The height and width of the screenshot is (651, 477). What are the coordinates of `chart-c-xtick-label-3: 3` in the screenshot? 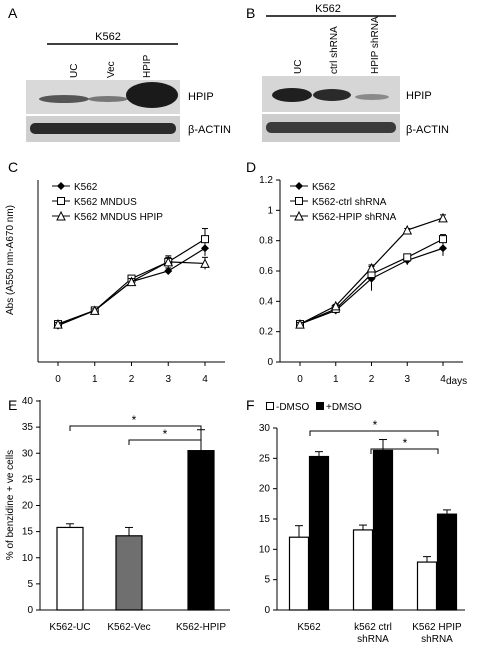 It's located at (168, 379).